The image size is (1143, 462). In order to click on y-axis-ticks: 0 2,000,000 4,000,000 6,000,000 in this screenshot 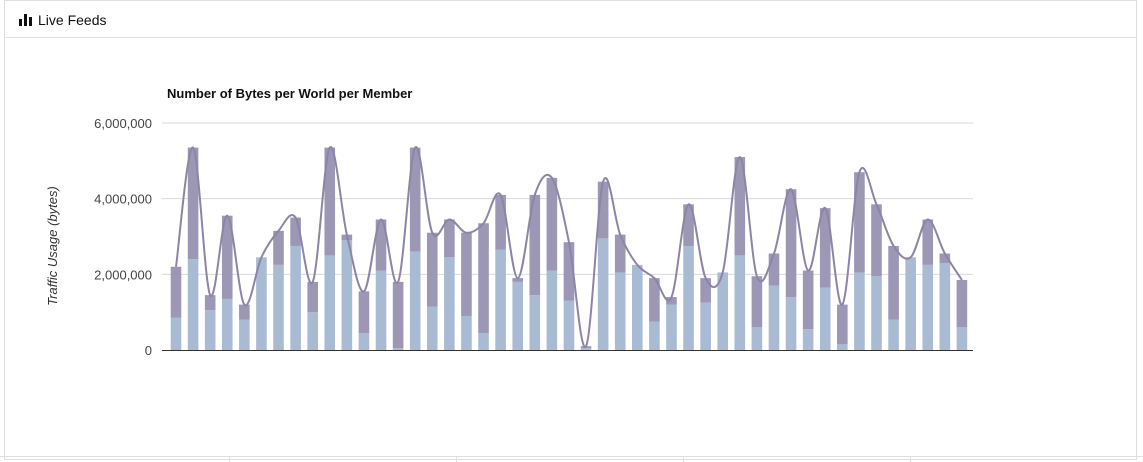, I will do `click(123, 237)`.